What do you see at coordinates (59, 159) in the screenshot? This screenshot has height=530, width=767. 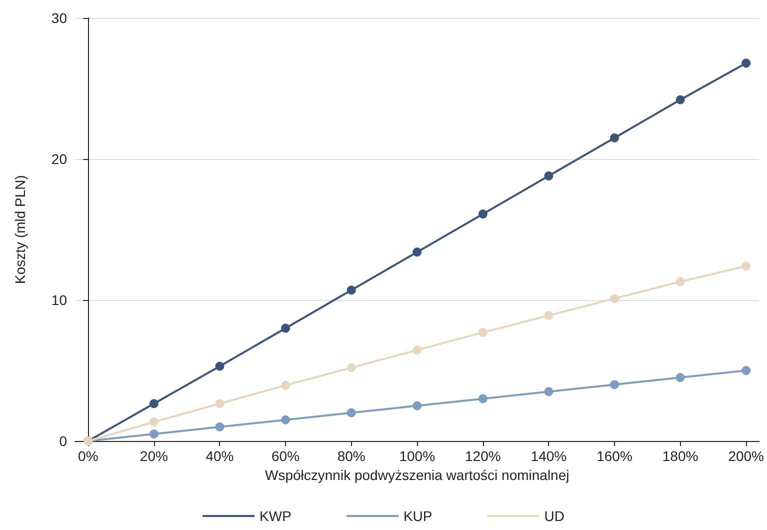 I see `y-tick-label: 20` at bounding box center [59, 159].